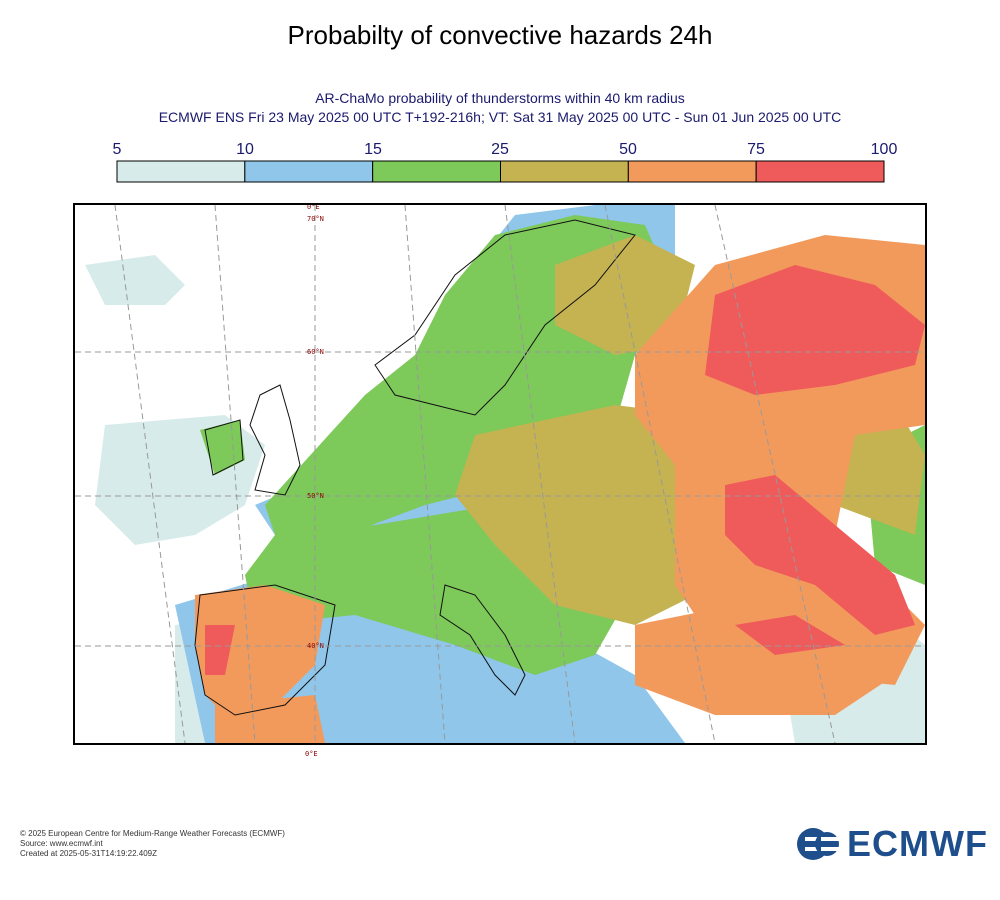 The height and width of the screenshot is (900, 1000). I want to click on legend-tick-10: 10, so click(245, 149).